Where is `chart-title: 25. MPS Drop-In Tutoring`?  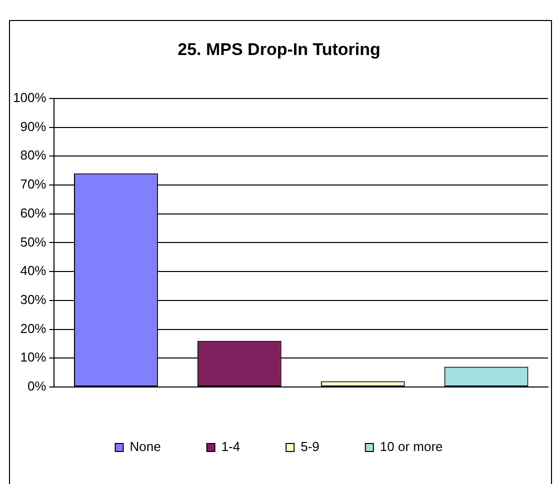
chart-title: 25. MPS Drop-In Tutoring is located at coordinates (279, 49).